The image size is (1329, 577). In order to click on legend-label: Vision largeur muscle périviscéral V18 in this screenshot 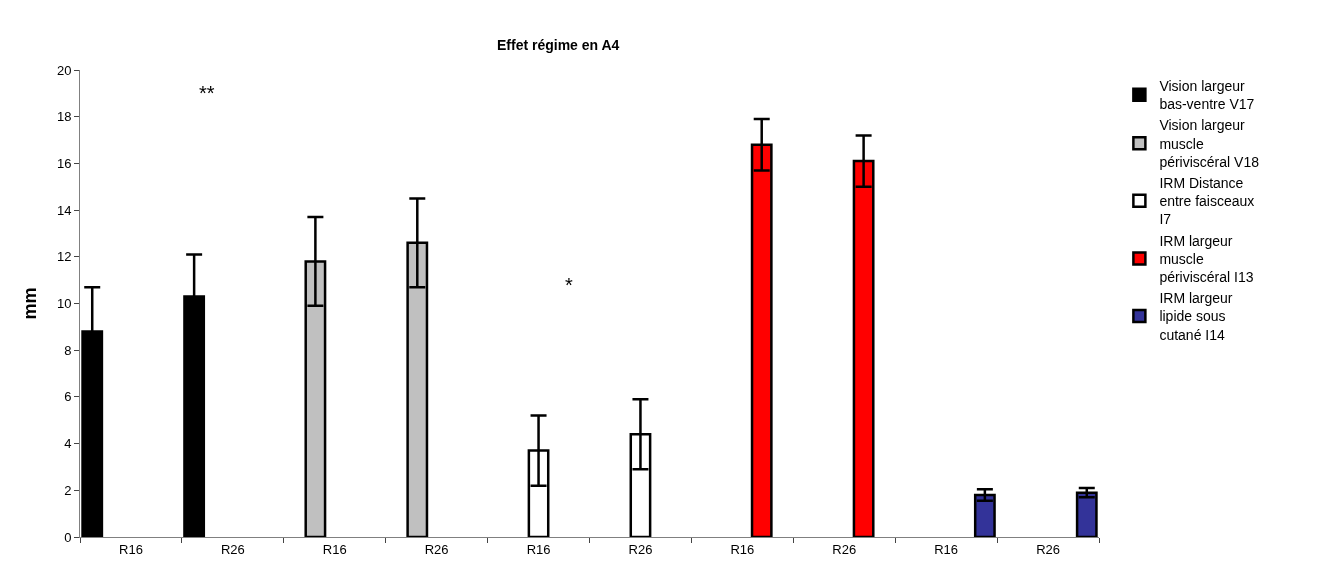, I will do `click(1209, 143)`.